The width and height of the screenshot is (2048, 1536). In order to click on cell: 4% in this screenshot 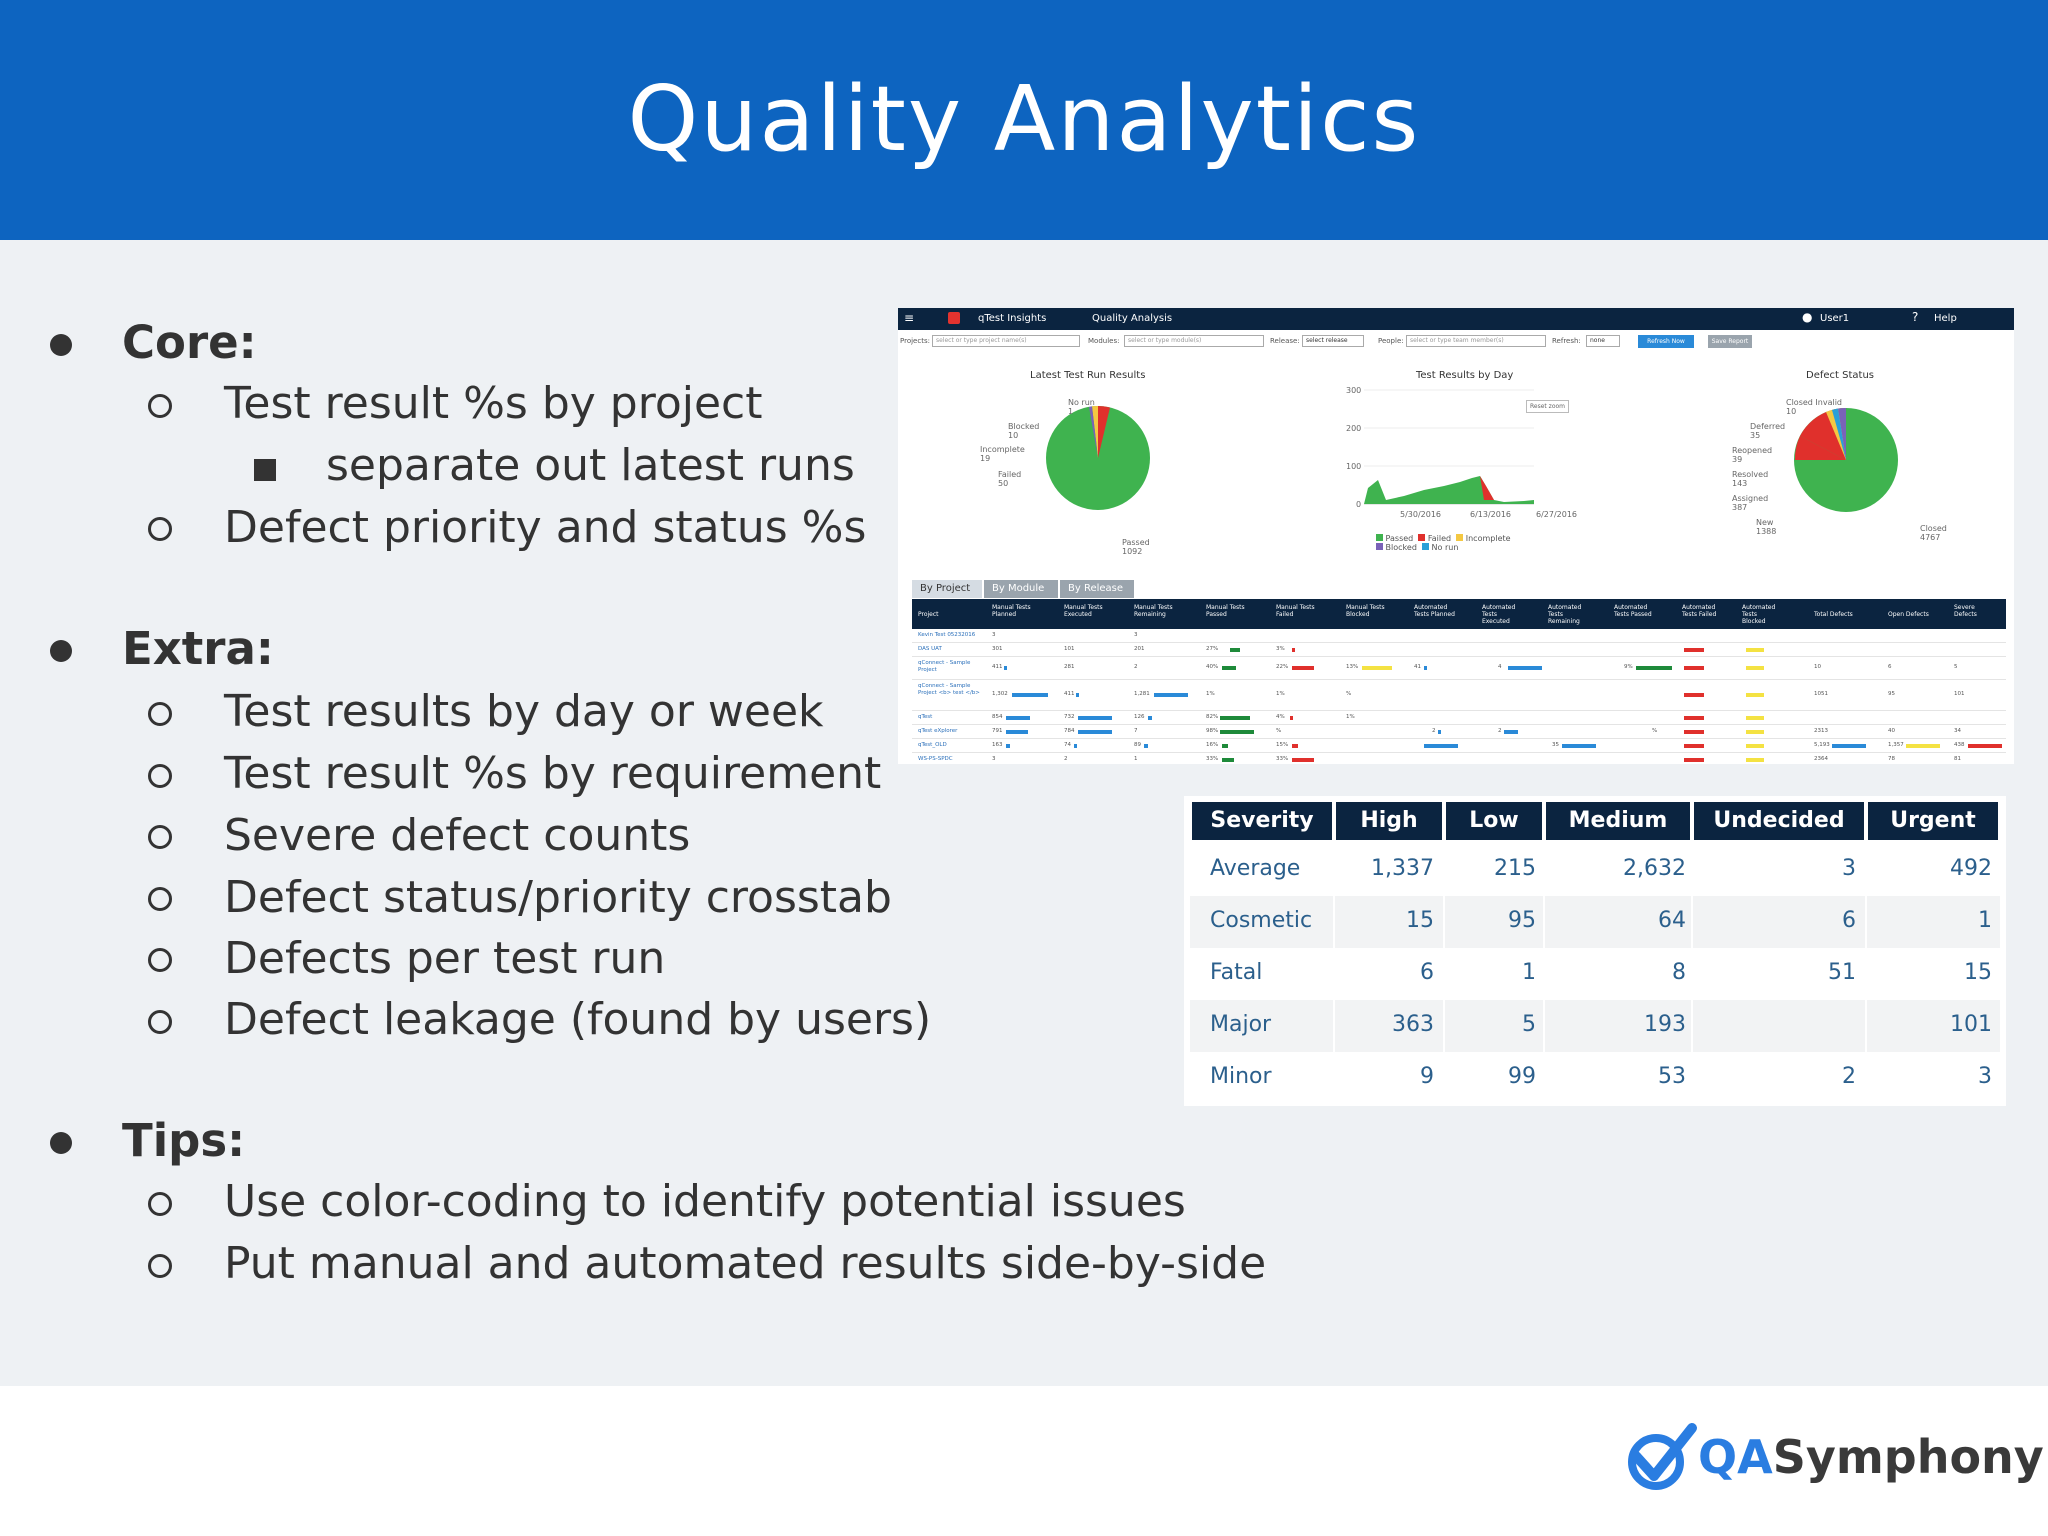, I will do `click(1280, 717)`.